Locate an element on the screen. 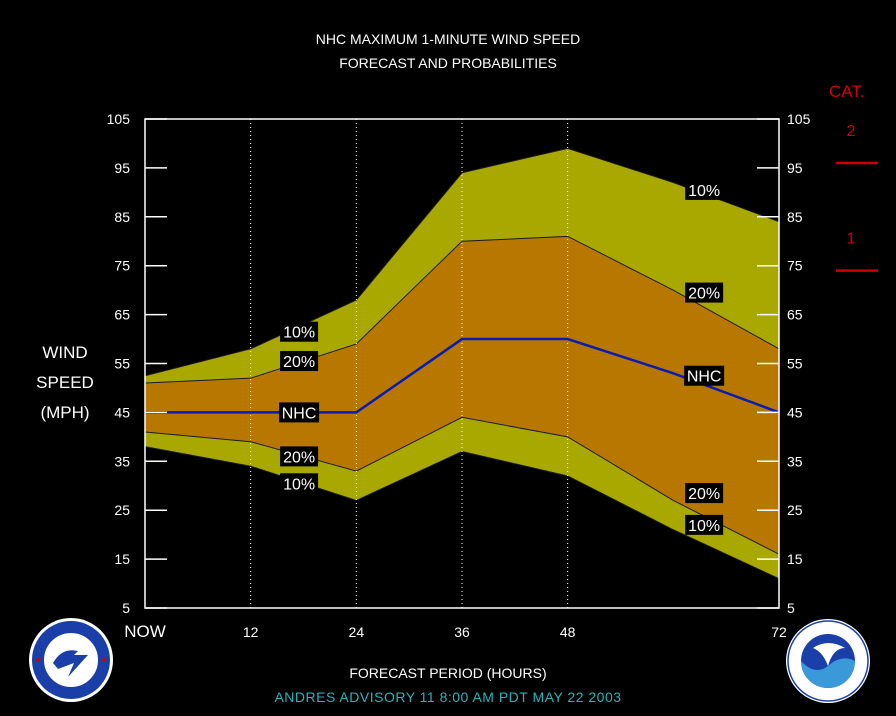  band-label-10pct-0: 10% is located at coordinates (299, 333).